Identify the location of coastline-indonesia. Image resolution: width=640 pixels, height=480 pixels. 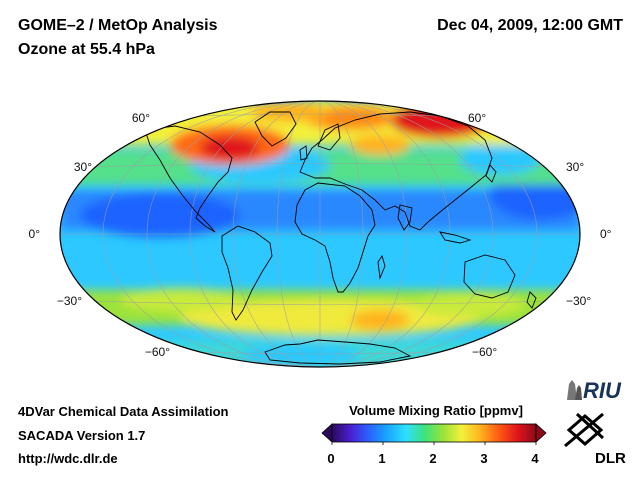
(455, 237).